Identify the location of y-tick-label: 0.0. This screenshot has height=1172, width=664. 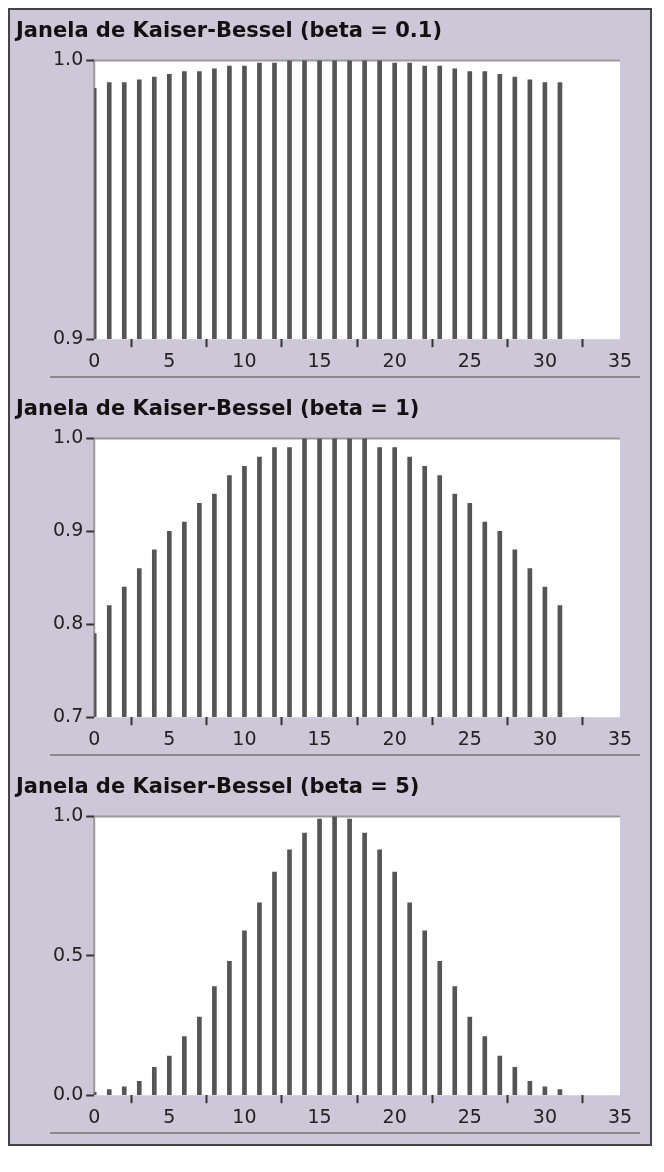
(68, 1093).